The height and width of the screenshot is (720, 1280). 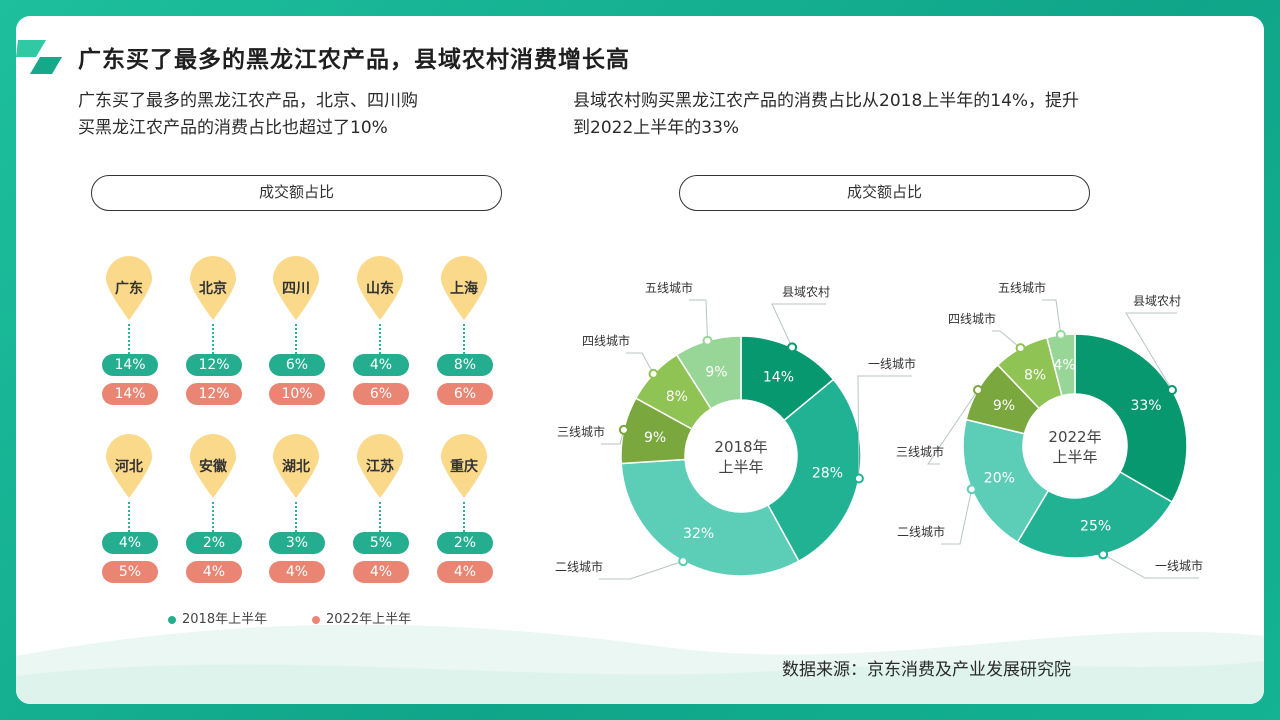 What do you see at coordinates (297, 394) in the screenshot?
I see `value-2022-badge: 10%` at bounding box center [297, 394].